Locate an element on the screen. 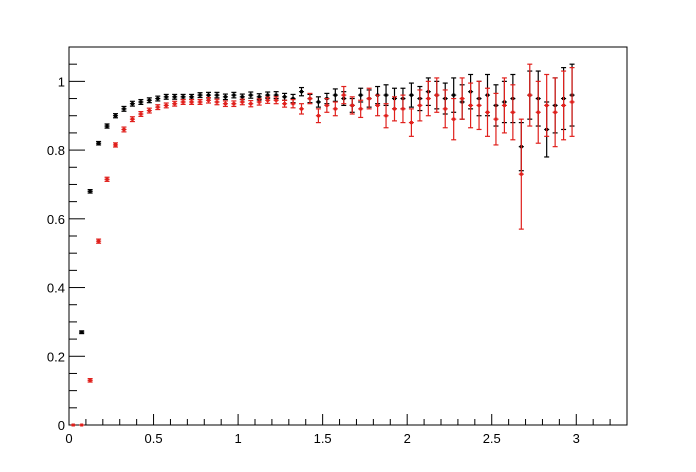 The height and width of the screenshot is (472, 696). y-tick-label: 0.2 is located at coordinates (56, 356).